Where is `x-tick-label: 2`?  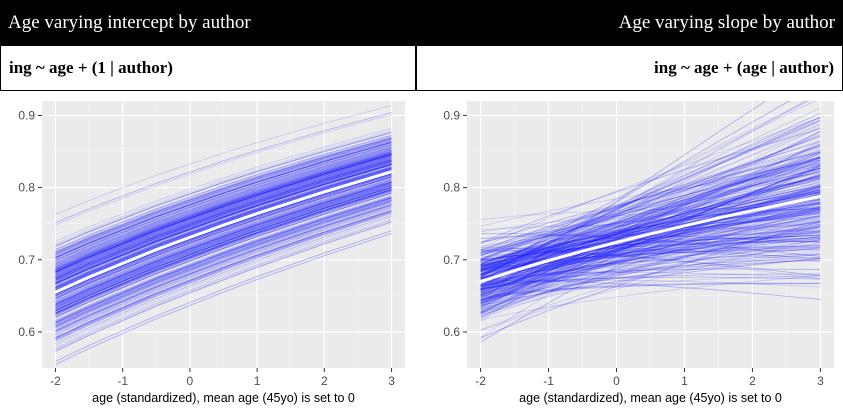 x-tick-label: 2 is located at coordinates (324, 381).